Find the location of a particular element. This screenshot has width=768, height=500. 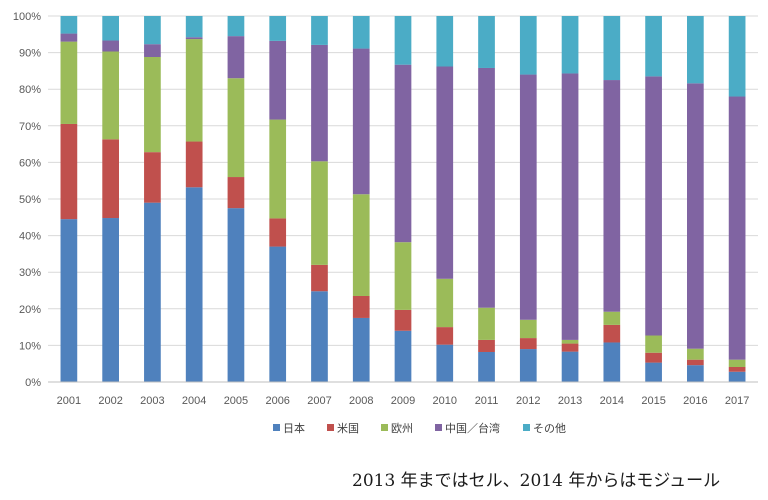

x-tick-label: 2007 is located at coordinates (319, 401).